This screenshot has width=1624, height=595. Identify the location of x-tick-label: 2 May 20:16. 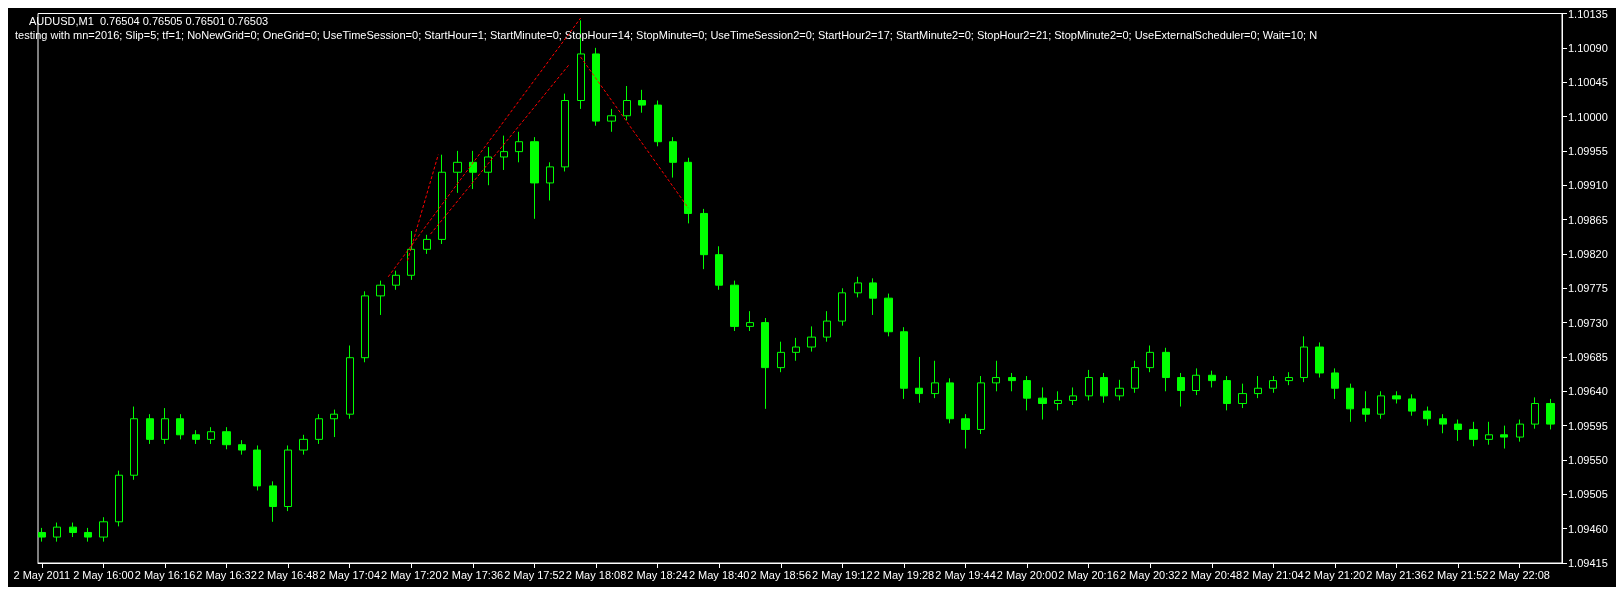
(1088, 574).